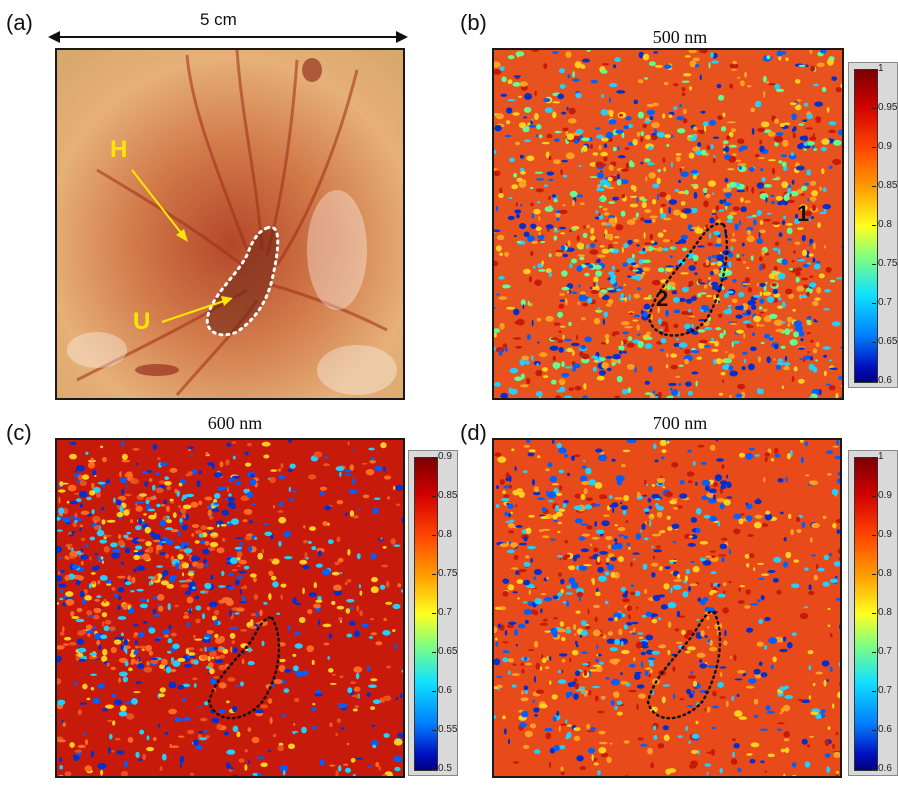 The image size is (898, 787). I want to click on colorbar-c-tick: 0.7, so click(442, 612).